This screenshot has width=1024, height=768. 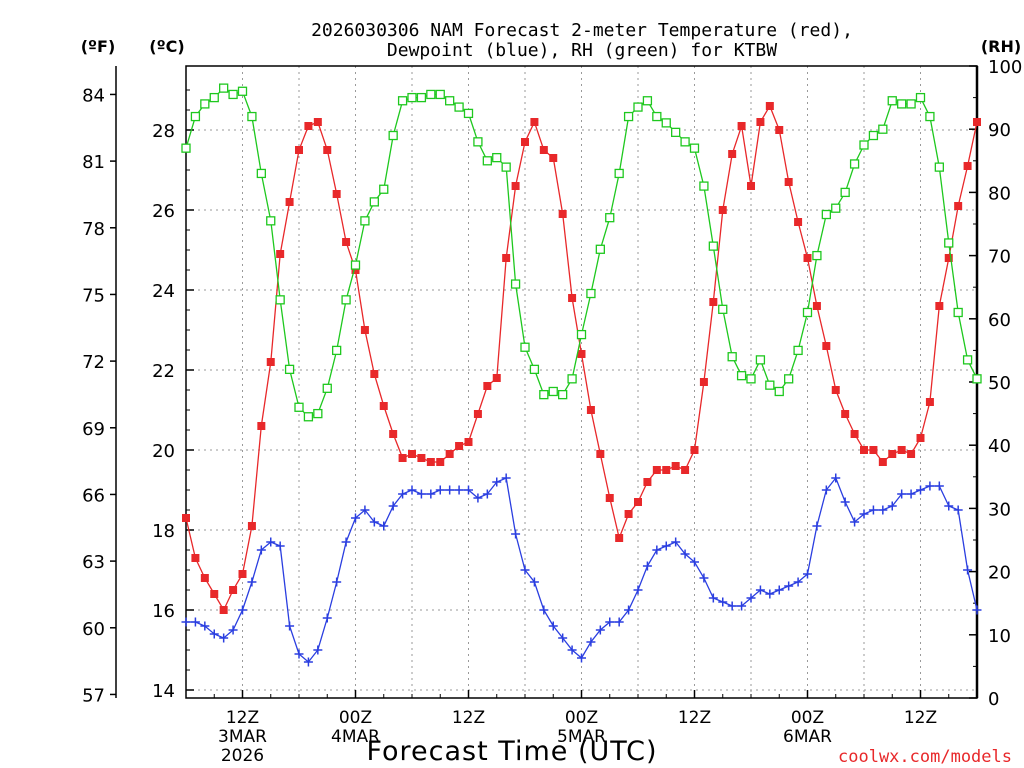 What do you see at coordinates (242, 718) in the screenshot?
I see `x-tick-label: 12Z` at bounding box center [242, 718].